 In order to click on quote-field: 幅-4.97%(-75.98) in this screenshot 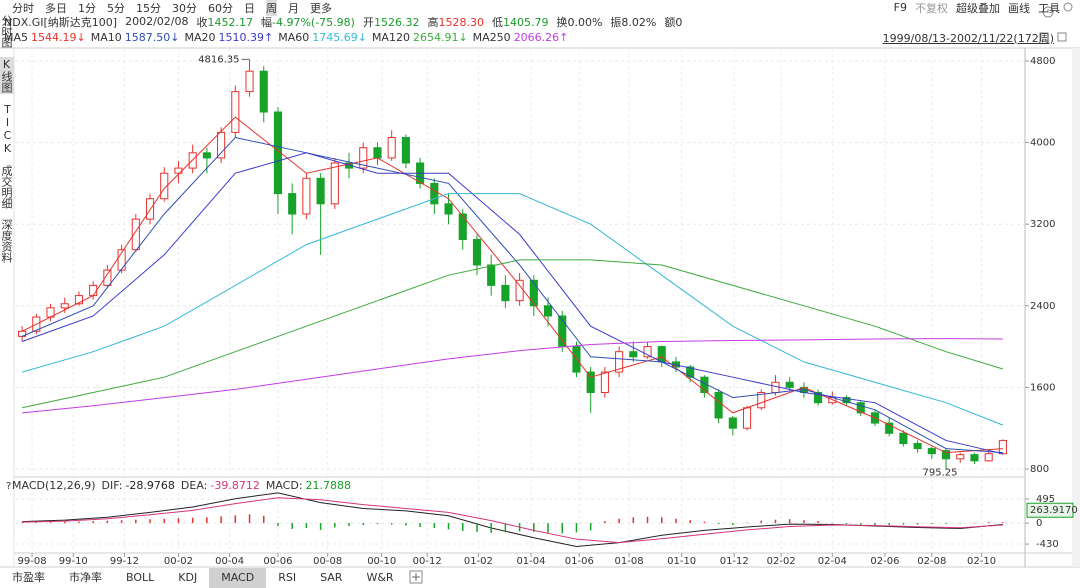, I will do `click(308, 22)`.